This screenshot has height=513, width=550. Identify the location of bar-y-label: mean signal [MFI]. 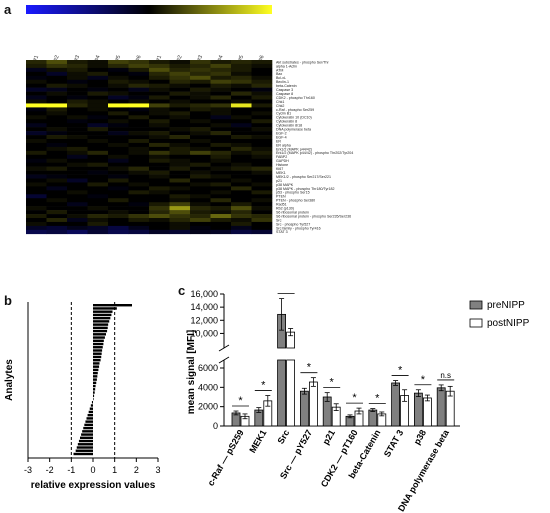
(191, 372).